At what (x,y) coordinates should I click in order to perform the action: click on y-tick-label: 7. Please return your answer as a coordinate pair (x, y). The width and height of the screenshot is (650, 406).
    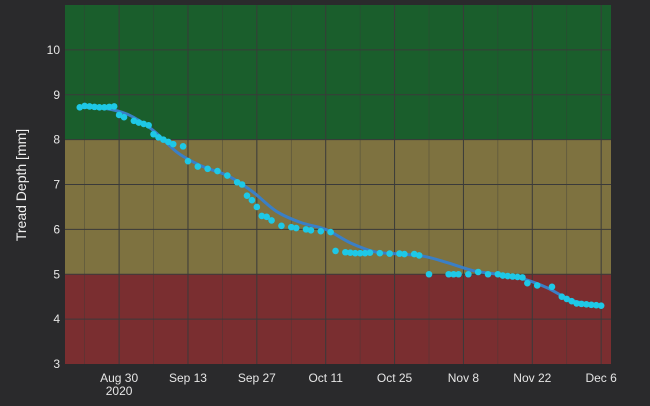
    Looking at the image, I should click on (56, 185).